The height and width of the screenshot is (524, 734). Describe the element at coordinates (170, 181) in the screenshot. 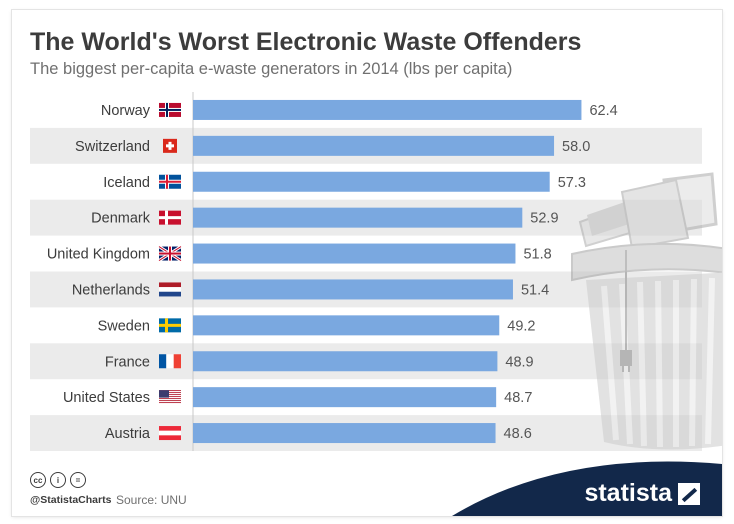

I see `iceland-flag-icon` at that location.